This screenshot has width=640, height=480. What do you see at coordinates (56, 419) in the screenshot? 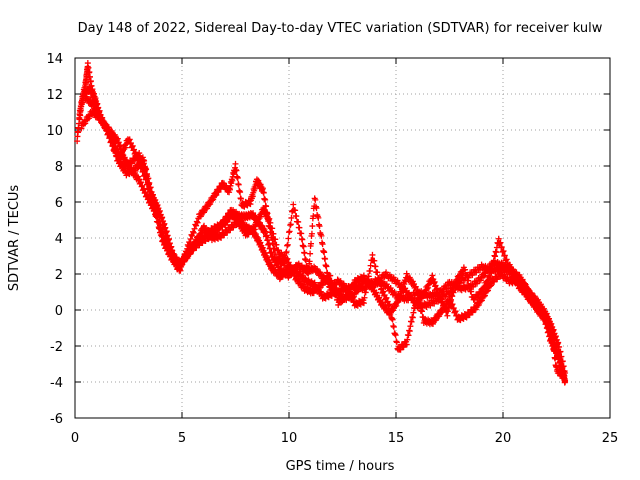
I see `y-tick-label: -6` at bounding box center [56, 419].